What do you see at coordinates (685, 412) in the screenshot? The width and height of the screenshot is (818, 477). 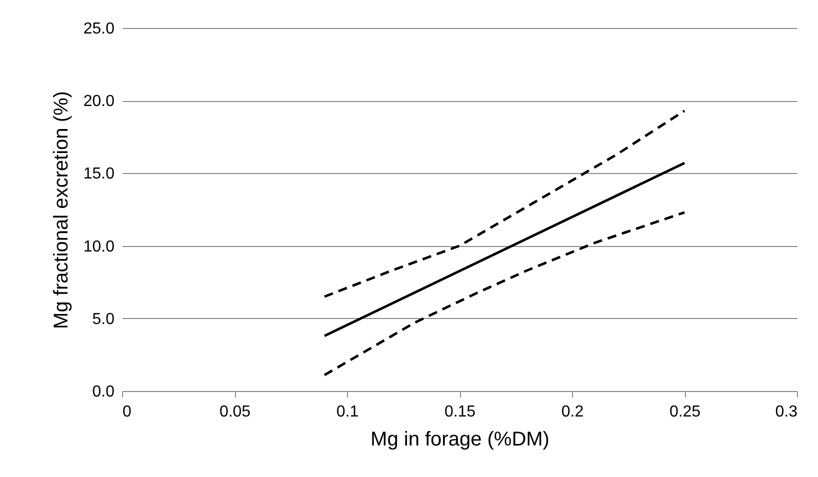 I see `x-tick-label: 0.25` at bounding box center [685, 412].